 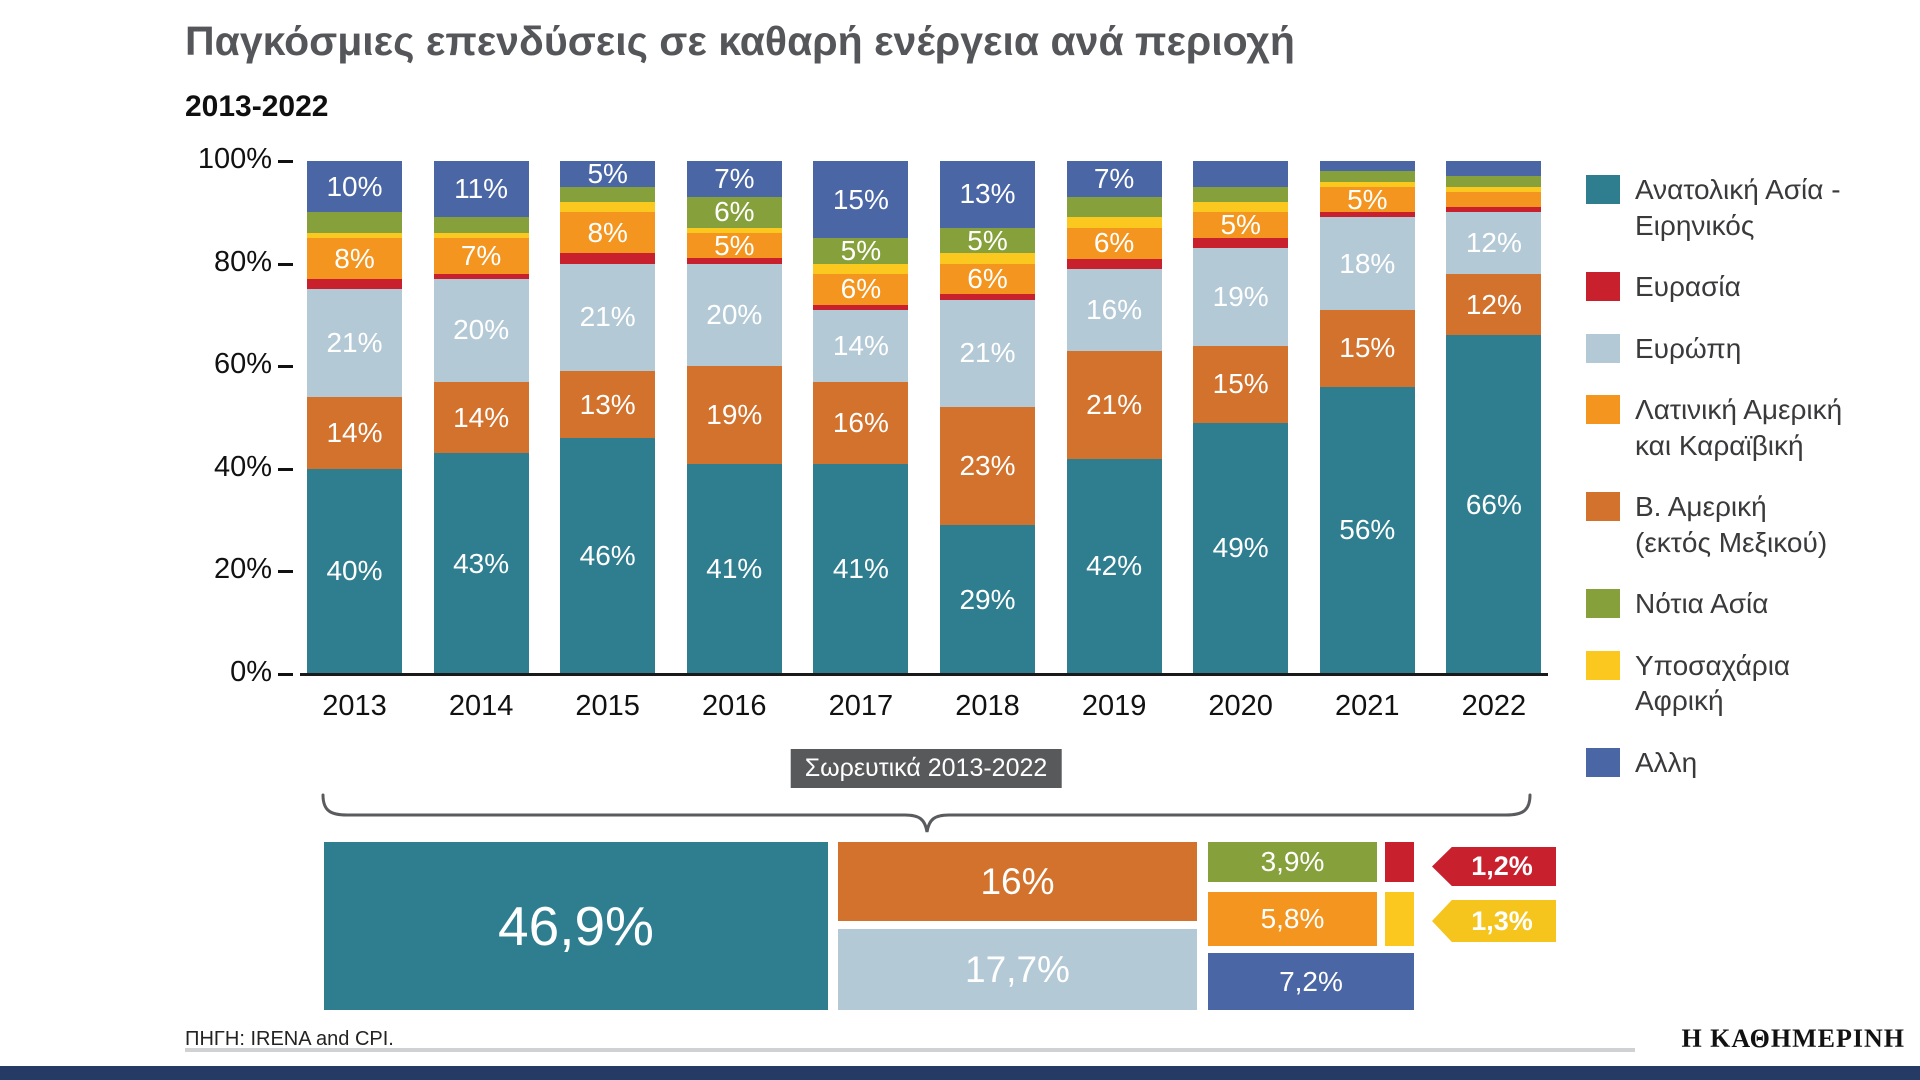 What do you see at coordinates (1714, 763) in the screenshot?
I see `legend-item-other: Αλλη` at bounding box center [1714, 763].